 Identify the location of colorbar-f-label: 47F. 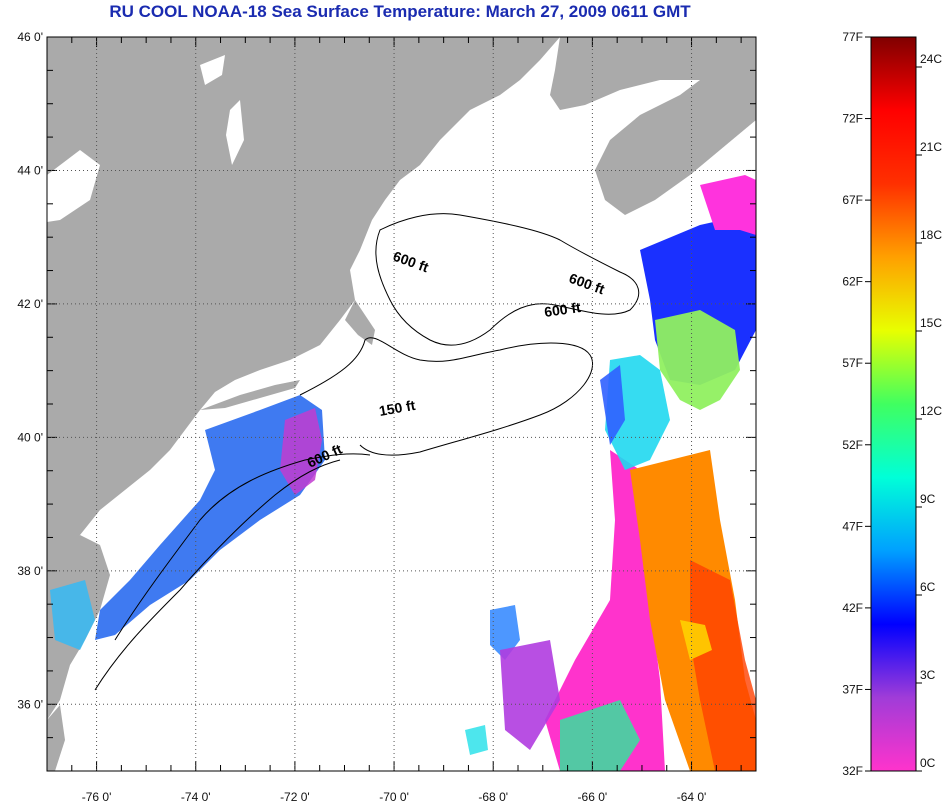
(852, 526).